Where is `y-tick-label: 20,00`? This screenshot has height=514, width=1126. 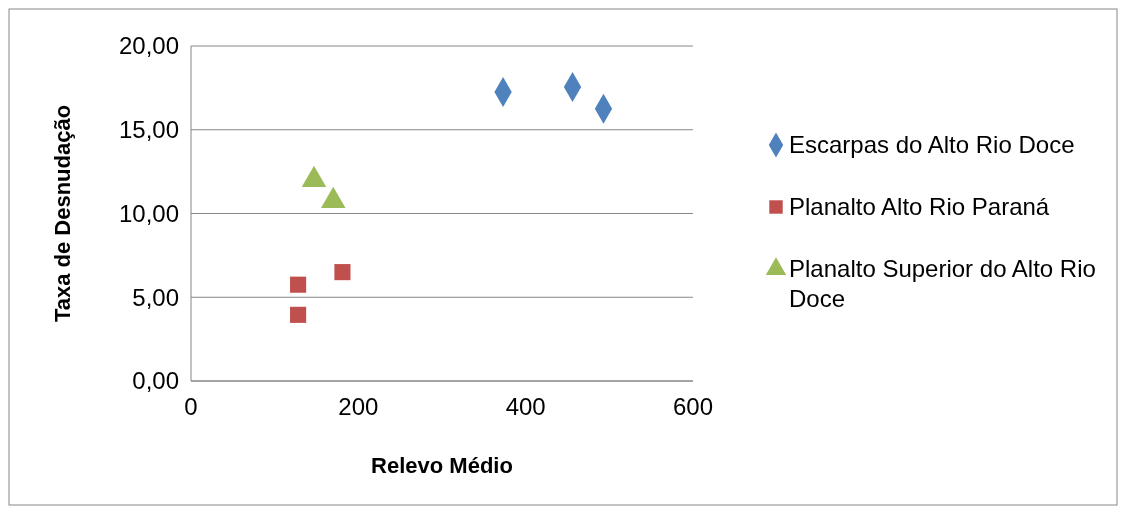
y-tick-label: 20,00 is located at coordinates (148, 46).